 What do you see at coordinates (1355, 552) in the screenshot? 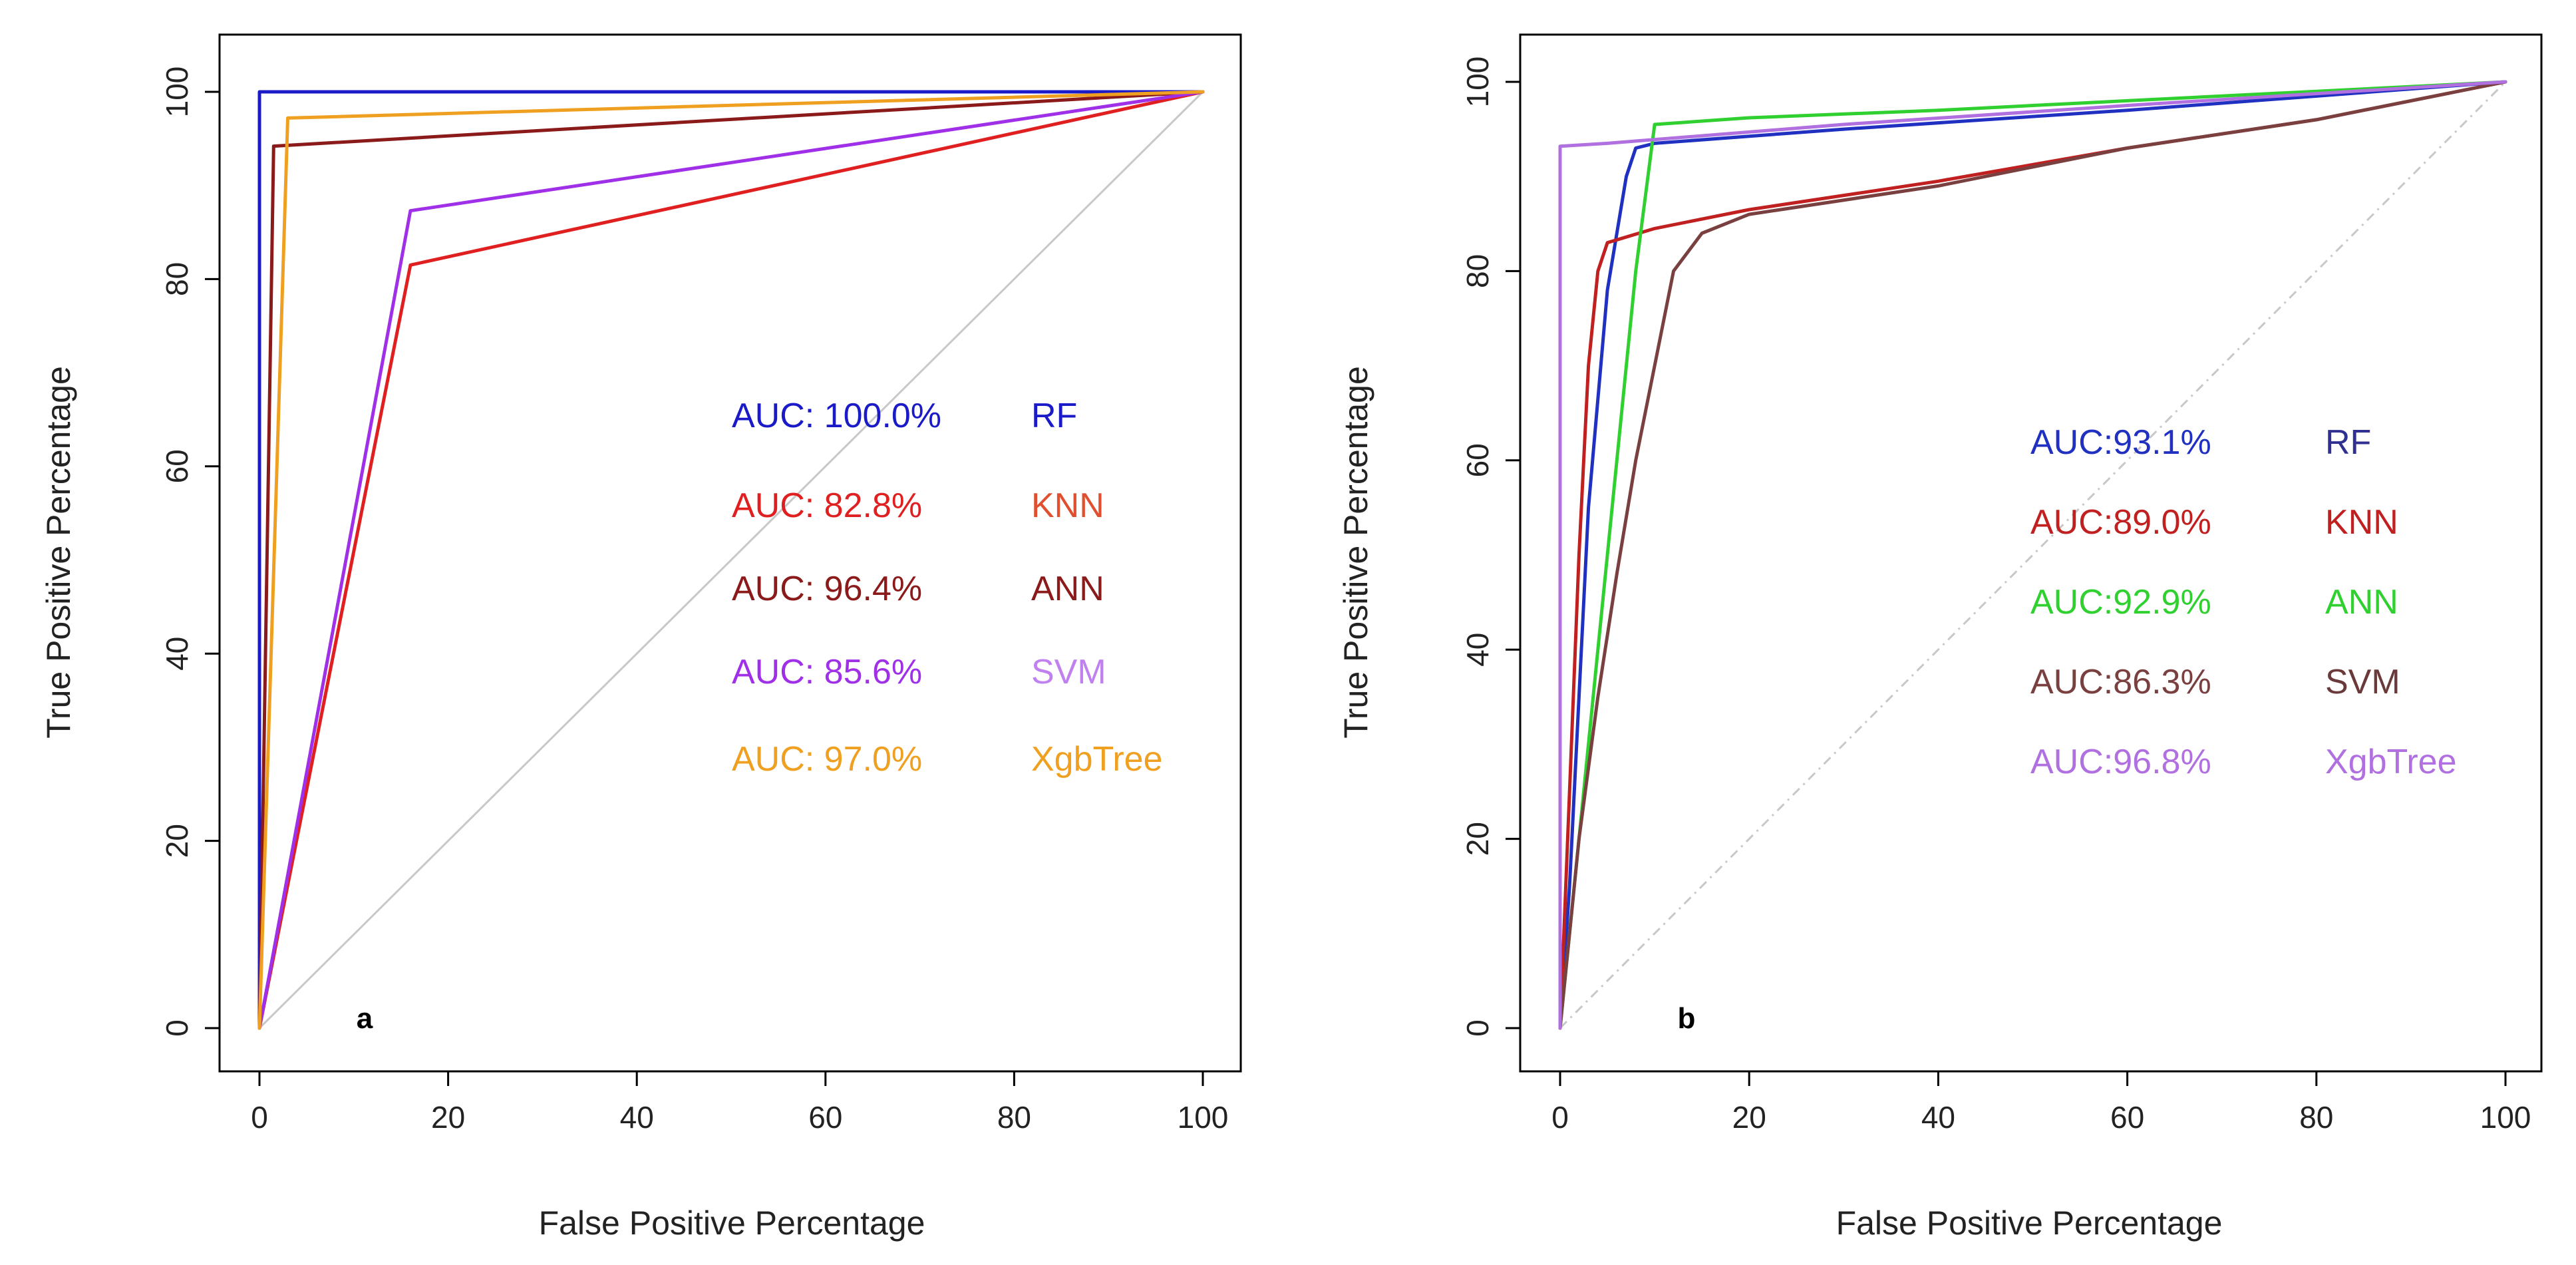
I see `panel-b-y-axis-title: True Positive Percentage` at bounding box center [1355, 552].